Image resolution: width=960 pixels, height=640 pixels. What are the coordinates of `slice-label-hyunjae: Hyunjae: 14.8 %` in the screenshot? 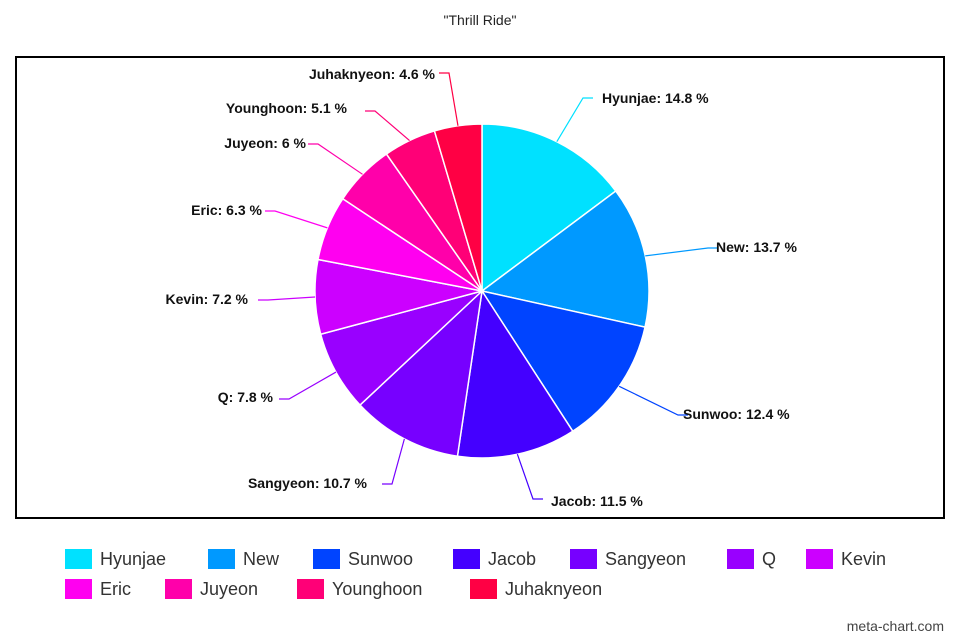 It's located at (655, 98).